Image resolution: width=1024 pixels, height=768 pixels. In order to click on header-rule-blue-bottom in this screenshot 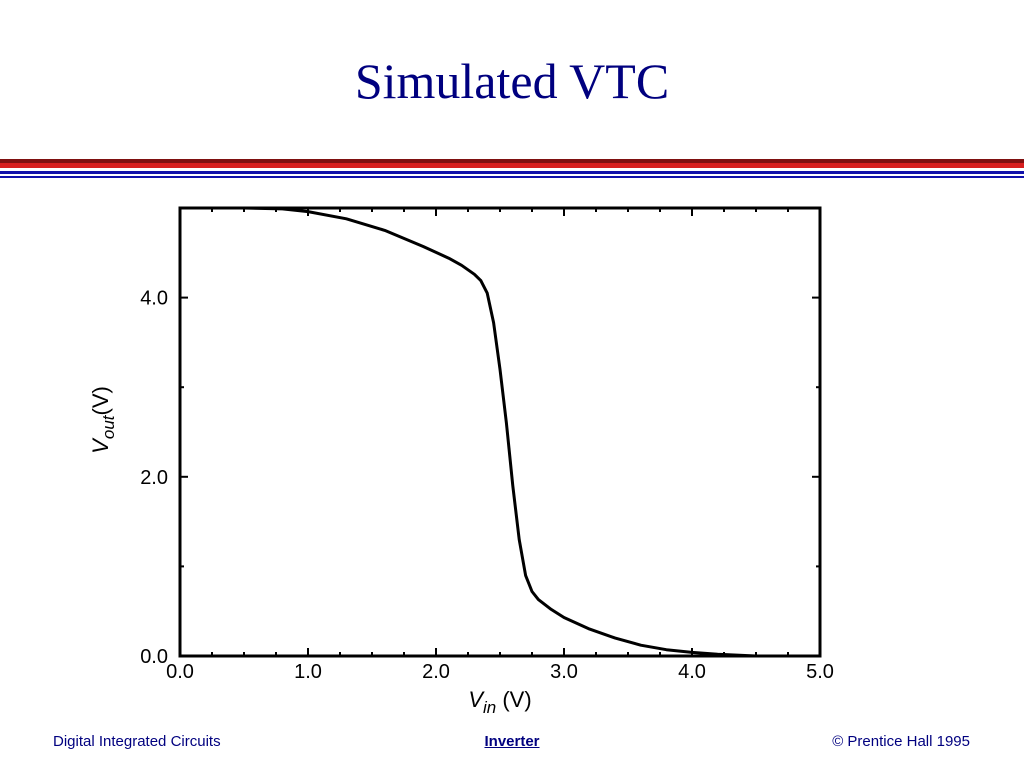, I will do `click(512, 177)`.